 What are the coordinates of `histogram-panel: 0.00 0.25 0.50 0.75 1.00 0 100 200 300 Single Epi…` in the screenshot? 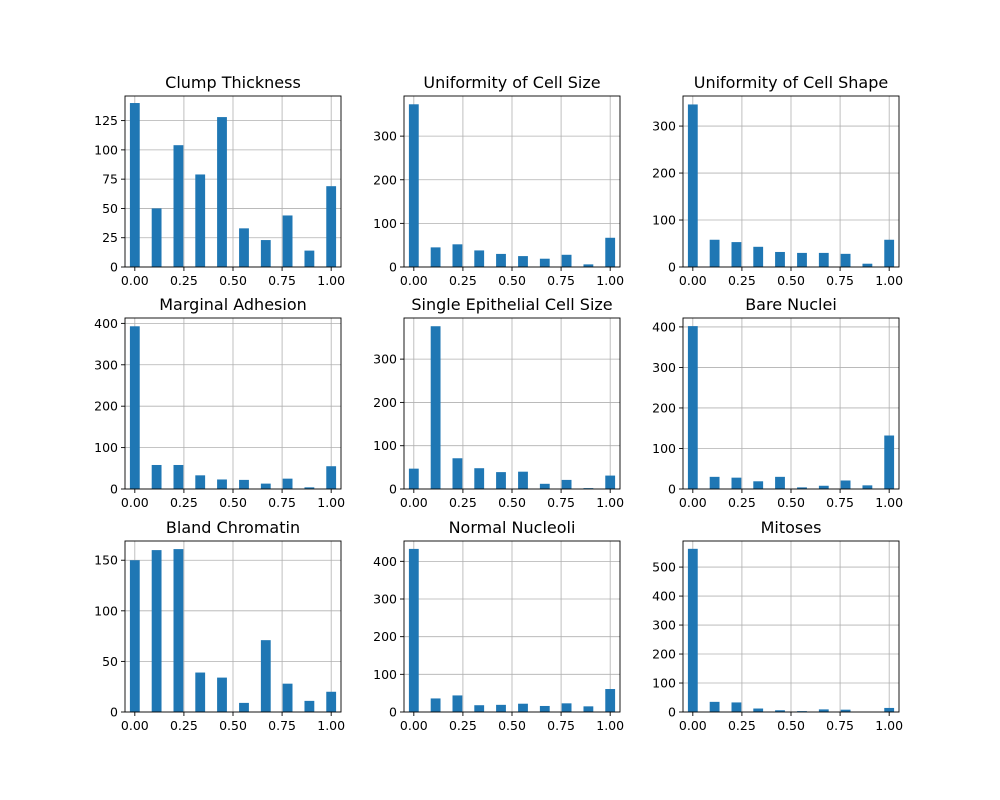 It's located at (498, 402).